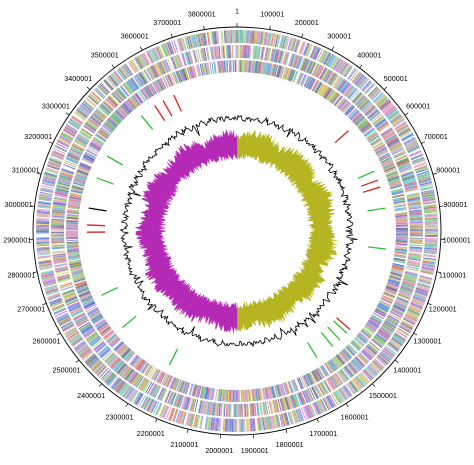 This screenshot has height=465, width=474. What do you see at coordinates (135, 36) in the screenshot?
I see `label-3600001: 3600001` at bounding box center [135, 36].